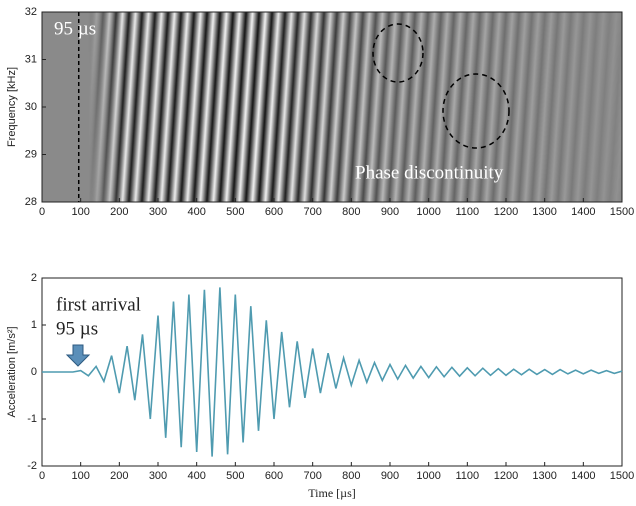 The height and width of the screenshot is (506, 636). I want to click on y-tick-label: -2, so click(32, 466).